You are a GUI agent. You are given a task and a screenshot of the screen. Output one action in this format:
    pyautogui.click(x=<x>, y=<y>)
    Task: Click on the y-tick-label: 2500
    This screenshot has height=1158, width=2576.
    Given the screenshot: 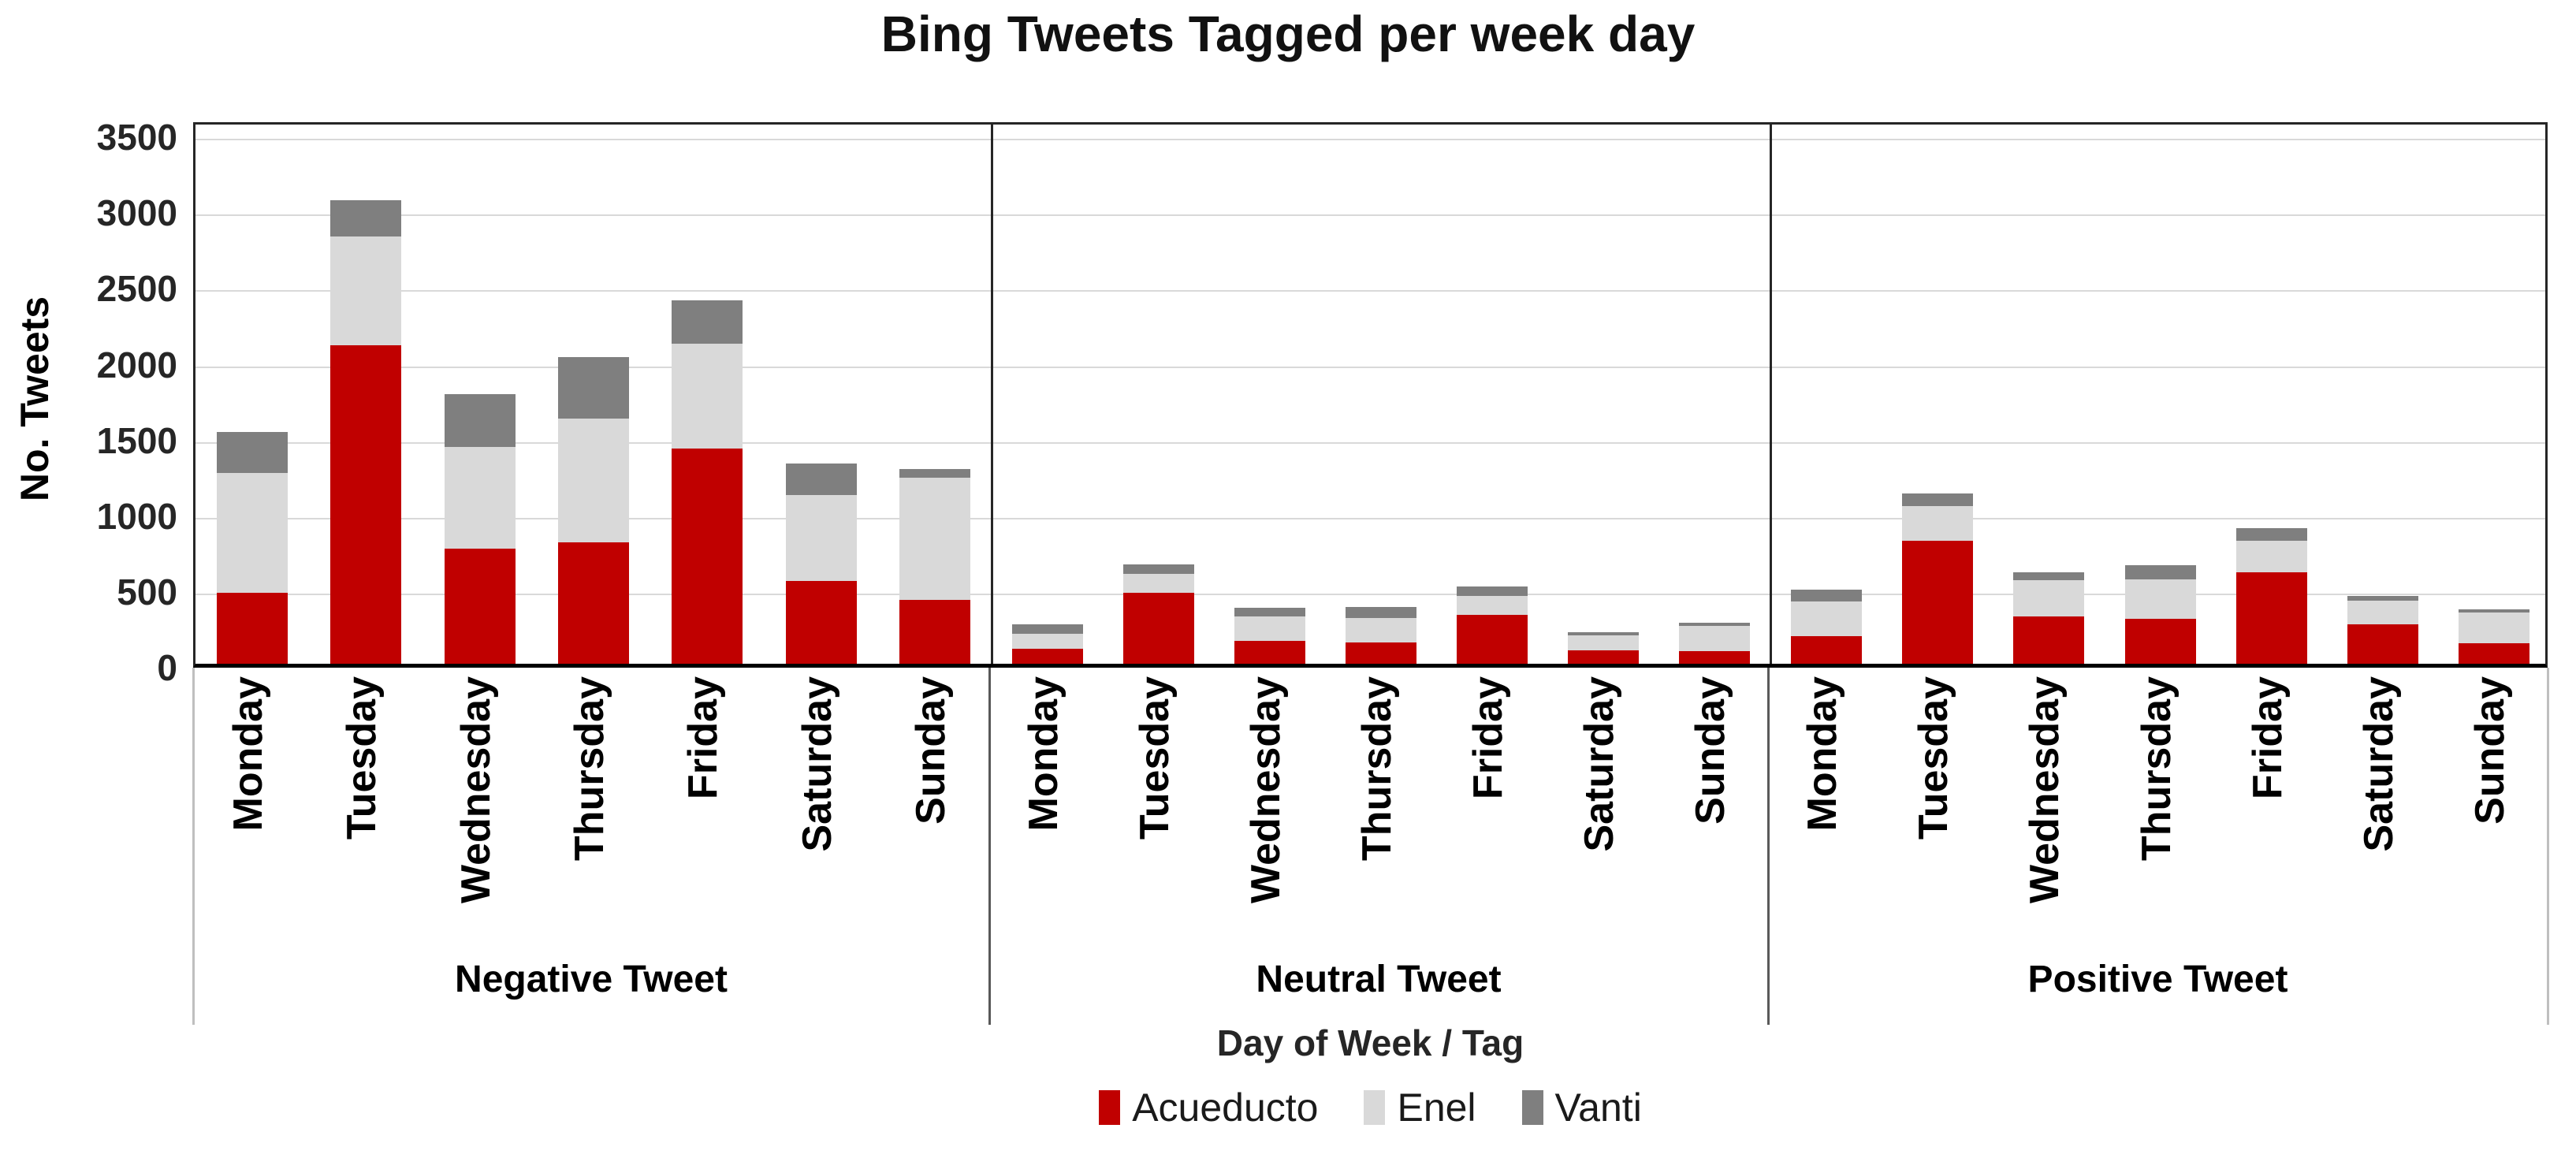 What is the action you would take?
    pyautogui.click(x=136, y=289)
    